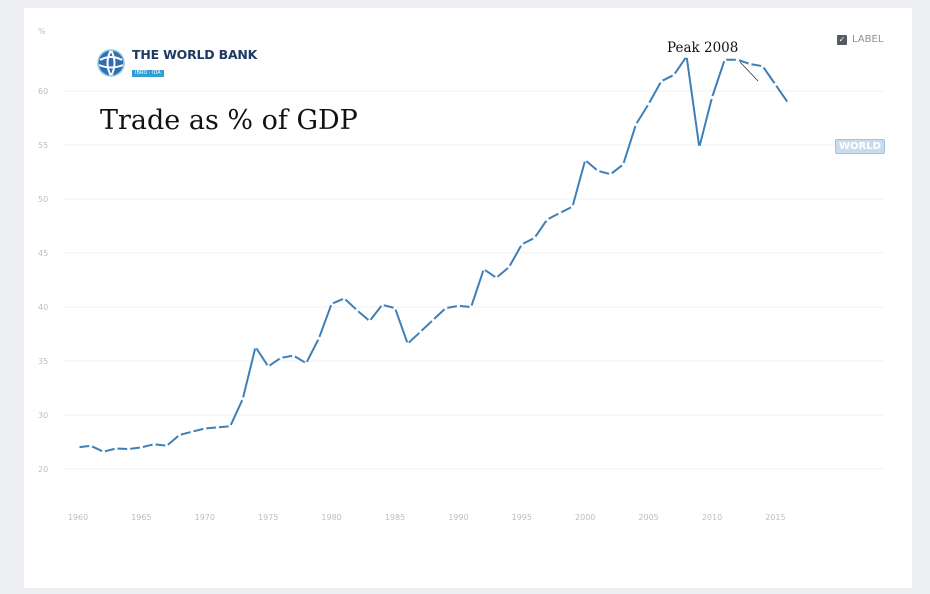  Describe the element at coordinates (42, 31) in the screenshot. I see `y-axis-unit: %` at that location.